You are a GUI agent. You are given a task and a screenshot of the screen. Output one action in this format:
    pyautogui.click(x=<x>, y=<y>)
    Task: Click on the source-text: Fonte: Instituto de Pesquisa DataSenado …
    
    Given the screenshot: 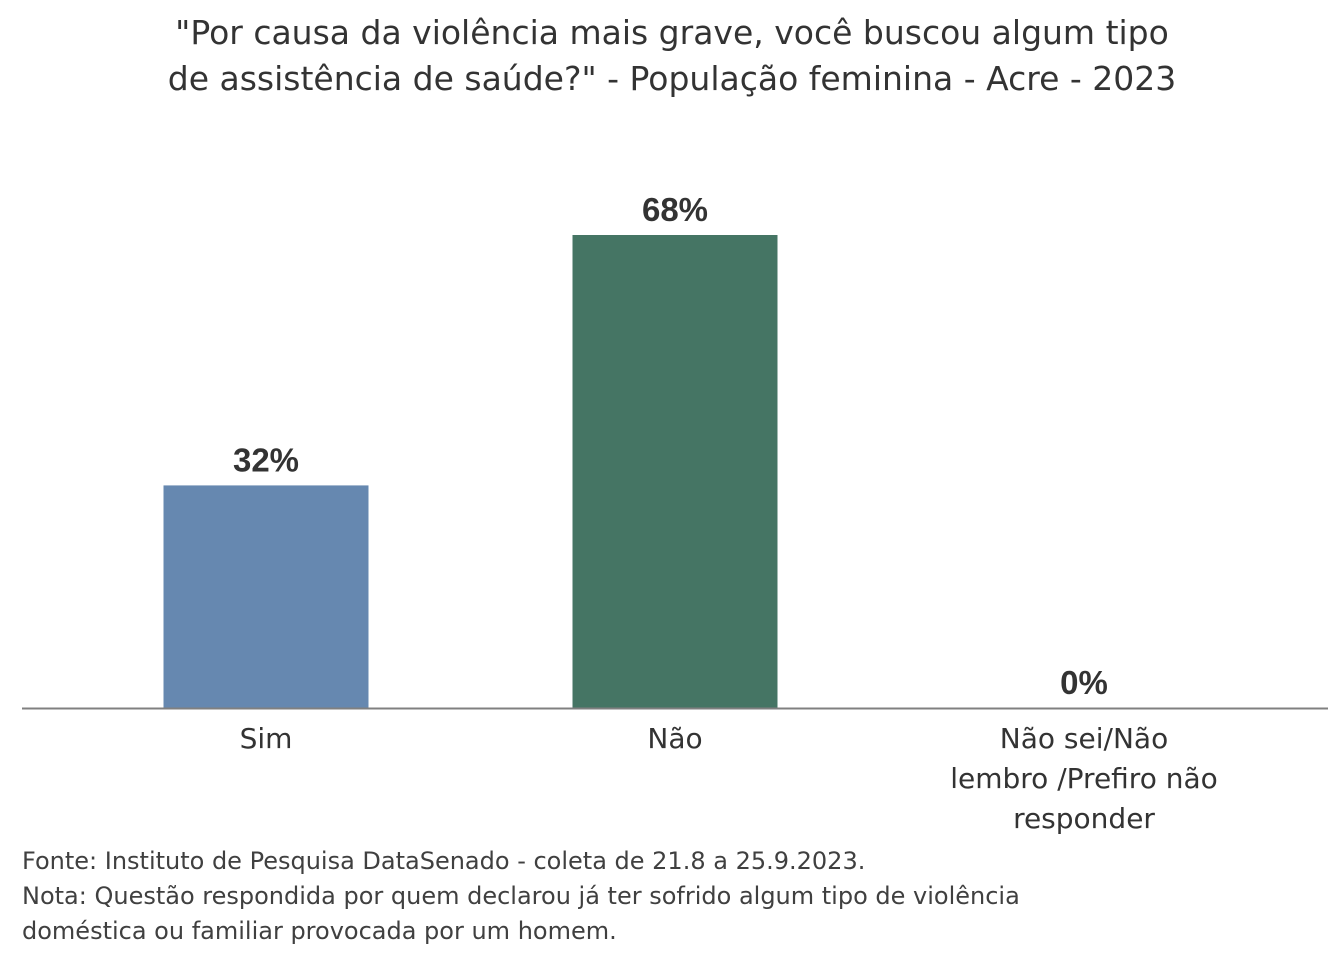 What is the action you would take?
    pyautogui.click(x=444, y=861)
    